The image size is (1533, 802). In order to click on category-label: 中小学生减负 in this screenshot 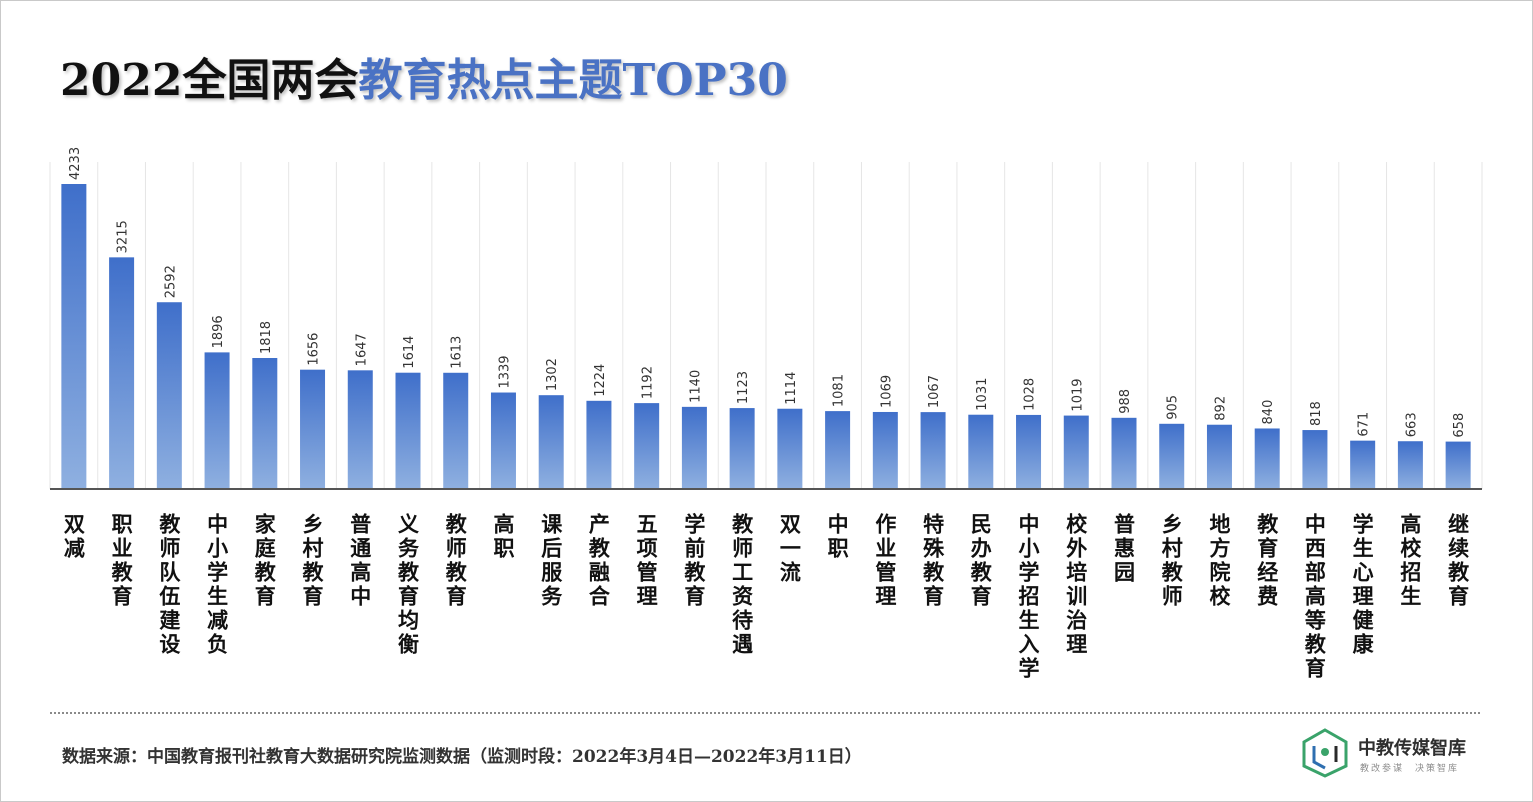, I will do `click(217, 585)`.